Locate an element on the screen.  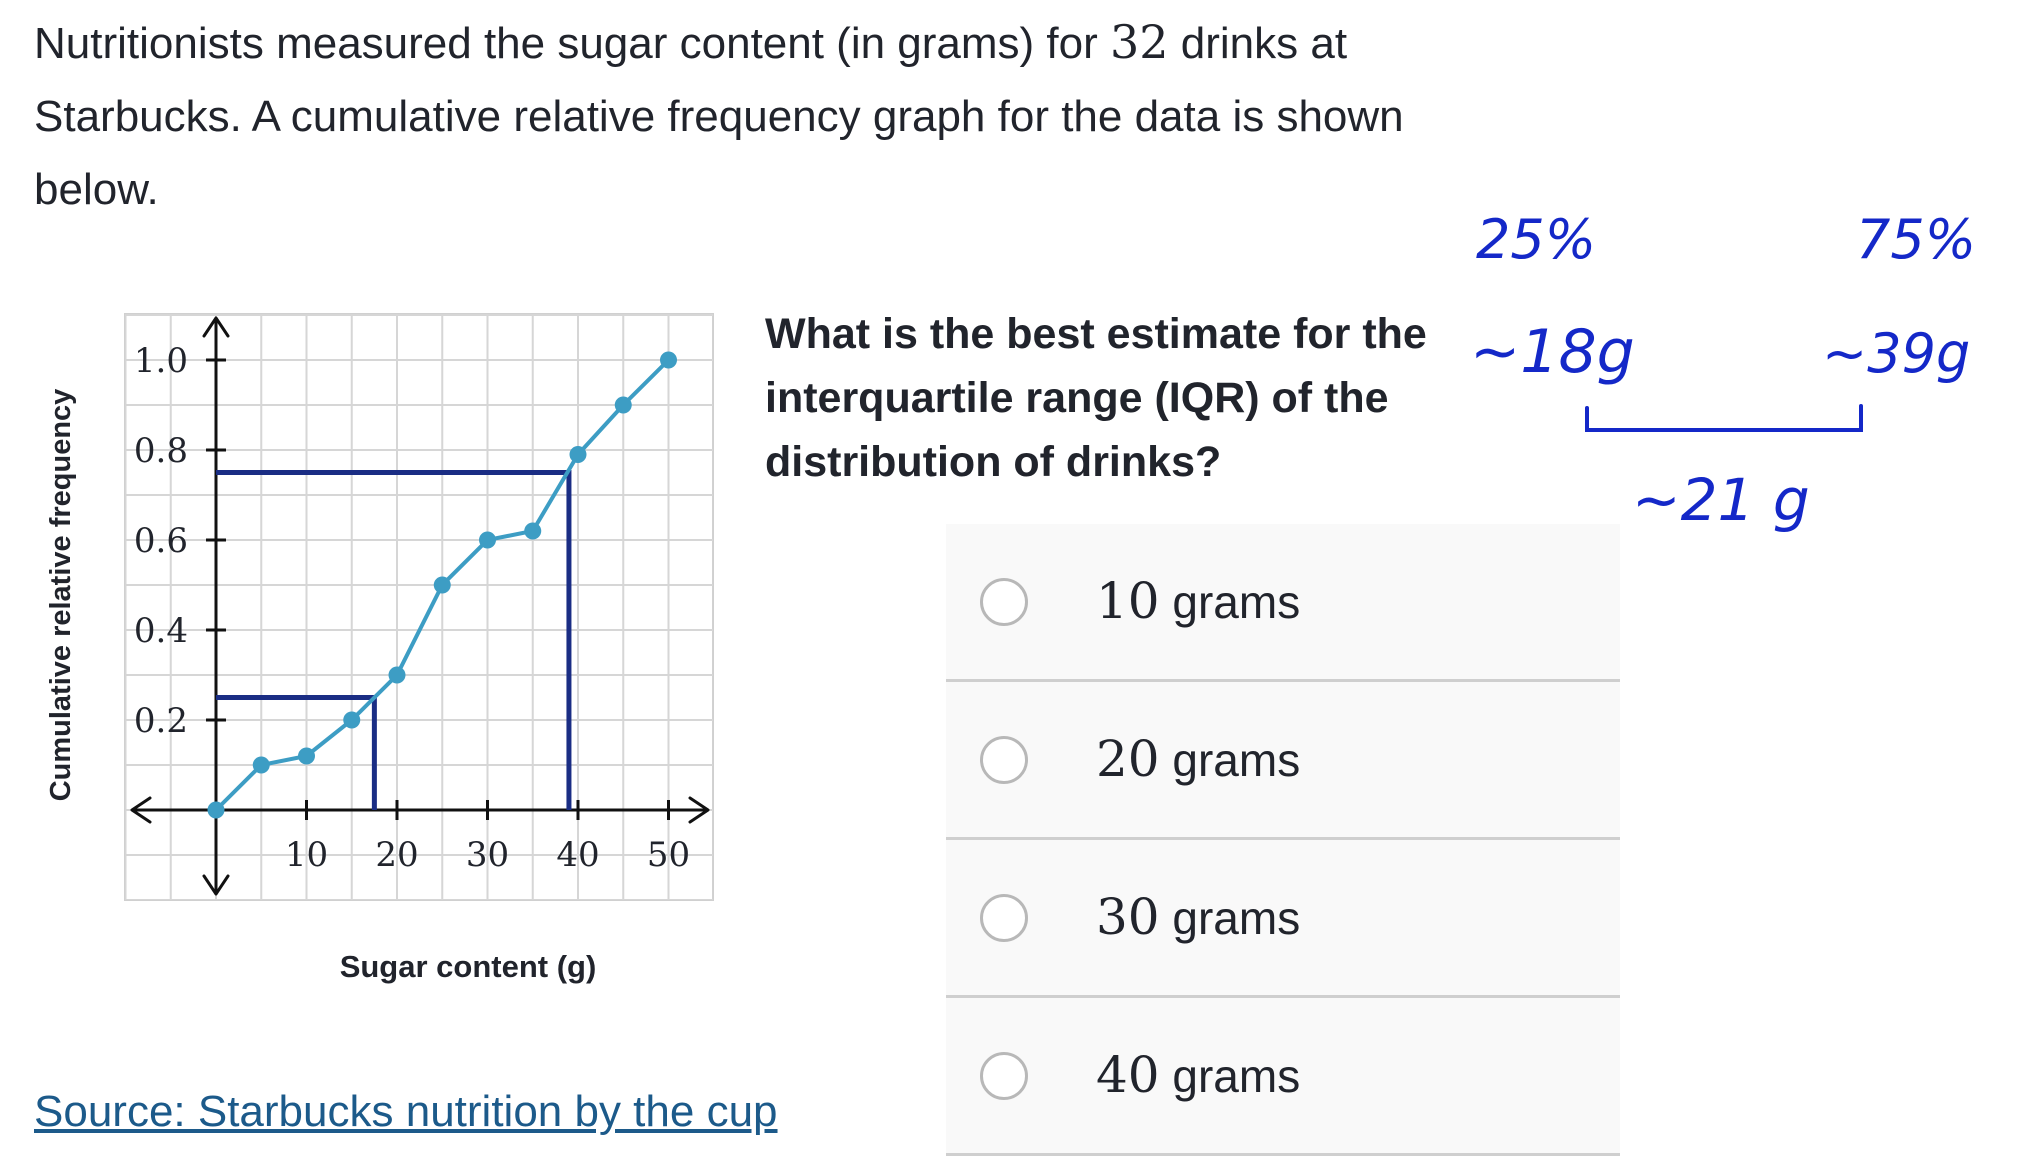
x-tick-label: 10 is located at coordinates (306, 855).